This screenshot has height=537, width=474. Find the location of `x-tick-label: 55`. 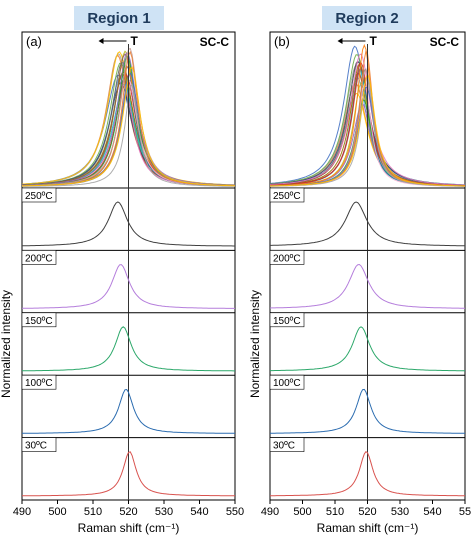

x-tick-label: 55 is located at coordinates (465, 512).